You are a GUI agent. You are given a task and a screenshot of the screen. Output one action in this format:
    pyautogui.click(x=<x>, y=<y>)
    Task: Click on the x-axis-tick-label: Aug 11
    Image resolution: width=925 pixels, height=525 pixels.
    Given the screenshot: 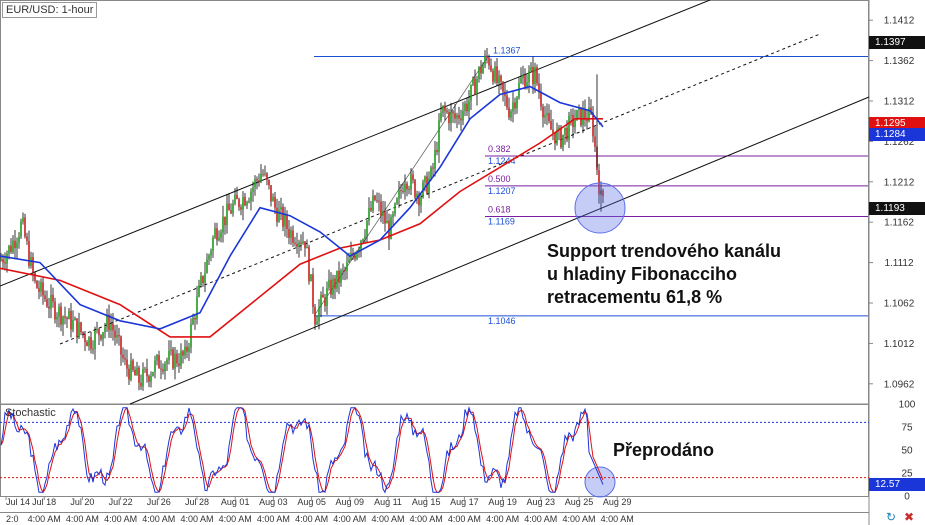 What is the action you would take?
    pyautogui.click(x=388, y=502)
    